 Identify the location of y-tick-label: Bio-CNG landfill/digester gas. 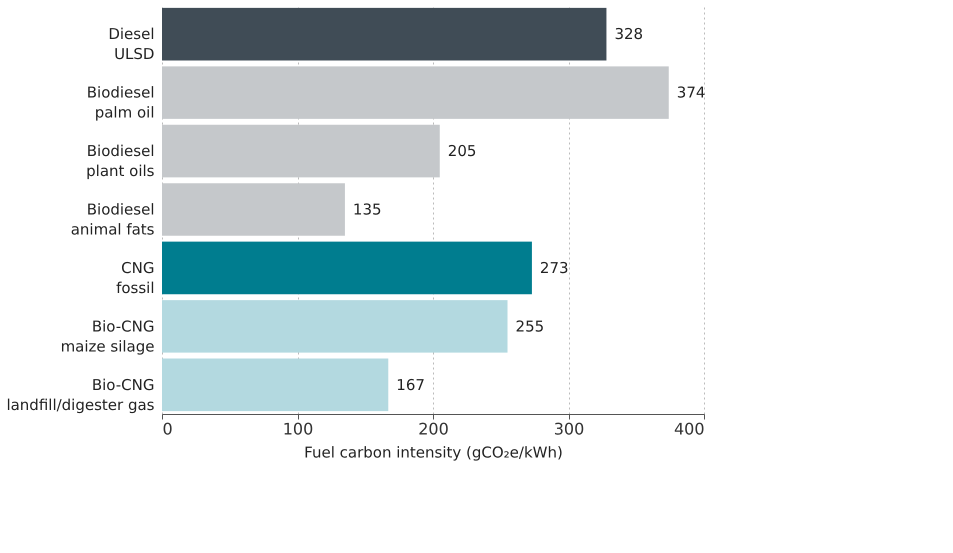
(80, 395).